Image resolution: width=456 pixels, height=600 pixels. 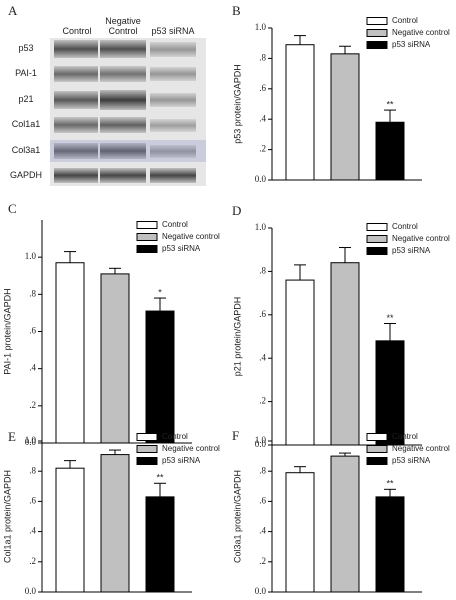 What do you see at coordinates (237, 516) in the screenshot?
I see `y-axis-label: Col3a1 protein/GAPDH` at bounding box center [237, 516].